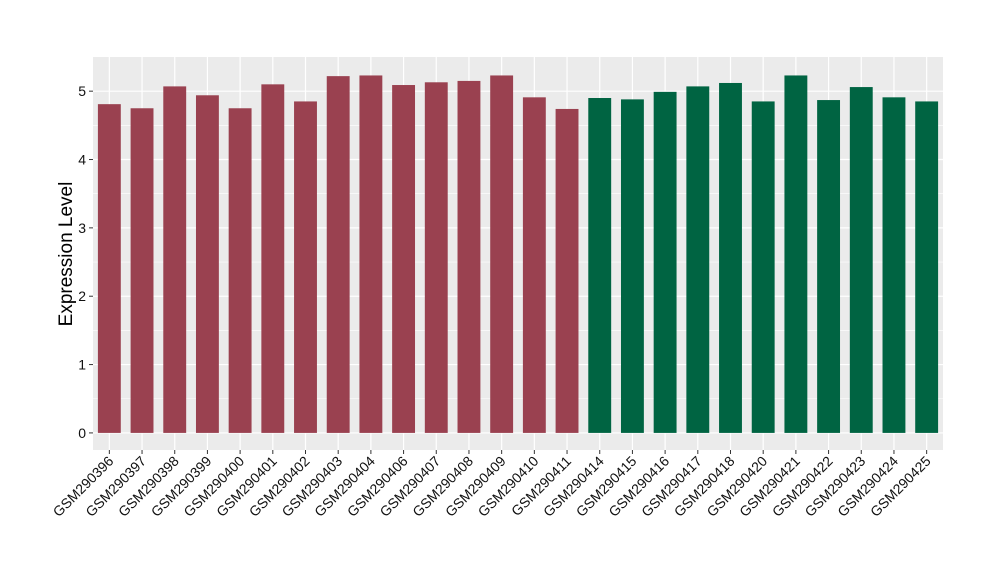 The width and height of the screenshot is (1000, 585). Describe the element at coordinates (698, 259) in the screenshot. I see `bar-GSM290417` at that location.